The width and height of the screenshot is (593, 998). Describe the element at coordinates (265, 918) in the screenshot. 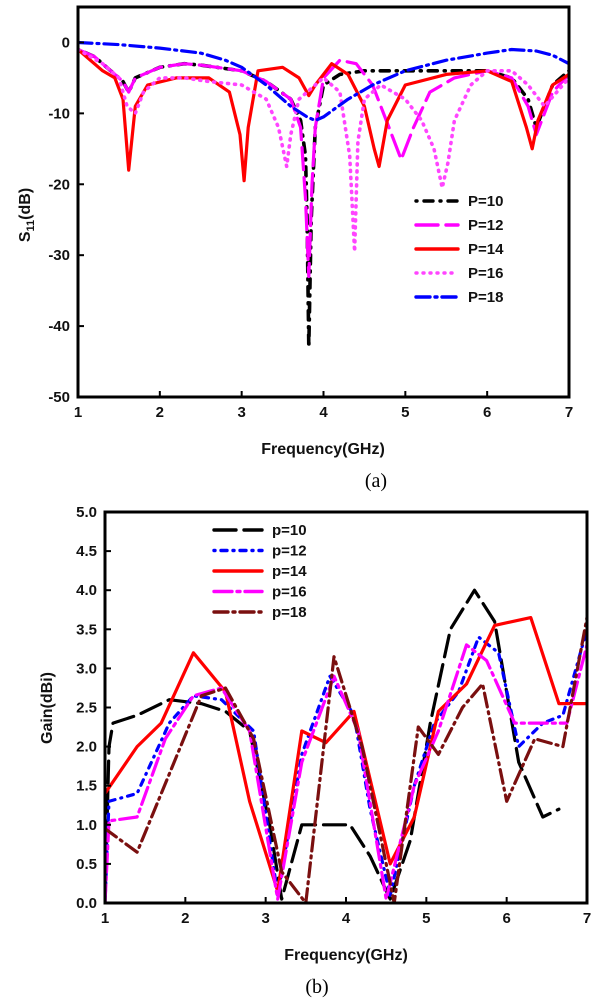

I see `x-tick-label-b: 3` at that location.